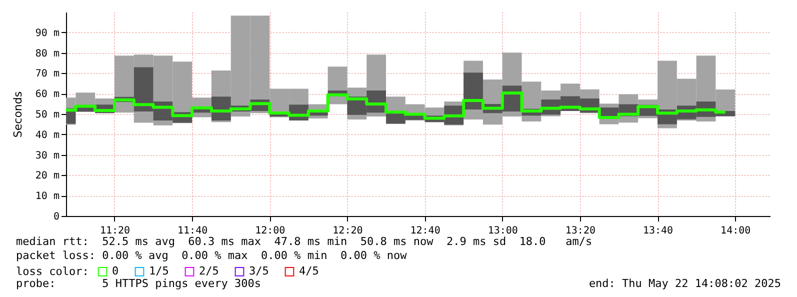  What do you see at coordinates (47, 33) in the screenshot?
I see `y-tick-label: 90 m` at bounding box center [47, 33].